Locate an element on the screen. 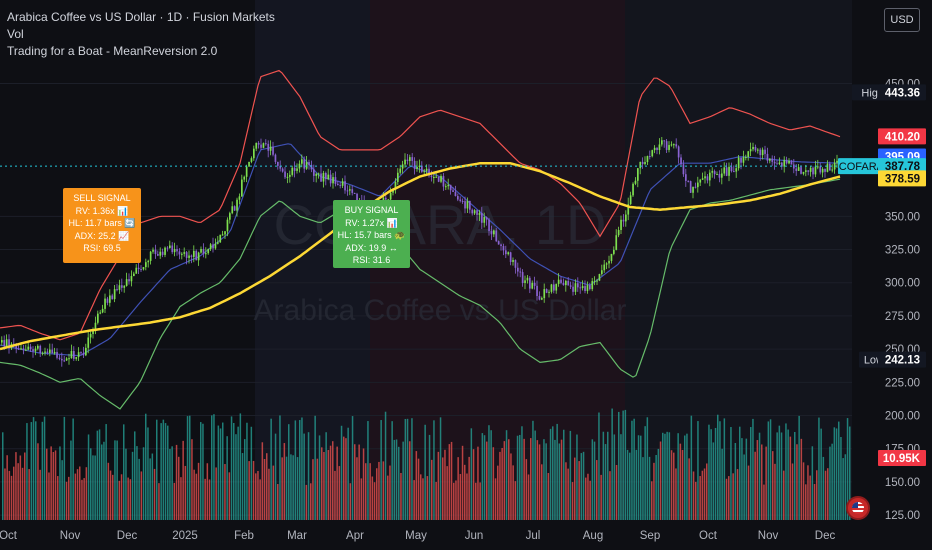  price-label-value: 378.59 is located at coordinates (902, 179).